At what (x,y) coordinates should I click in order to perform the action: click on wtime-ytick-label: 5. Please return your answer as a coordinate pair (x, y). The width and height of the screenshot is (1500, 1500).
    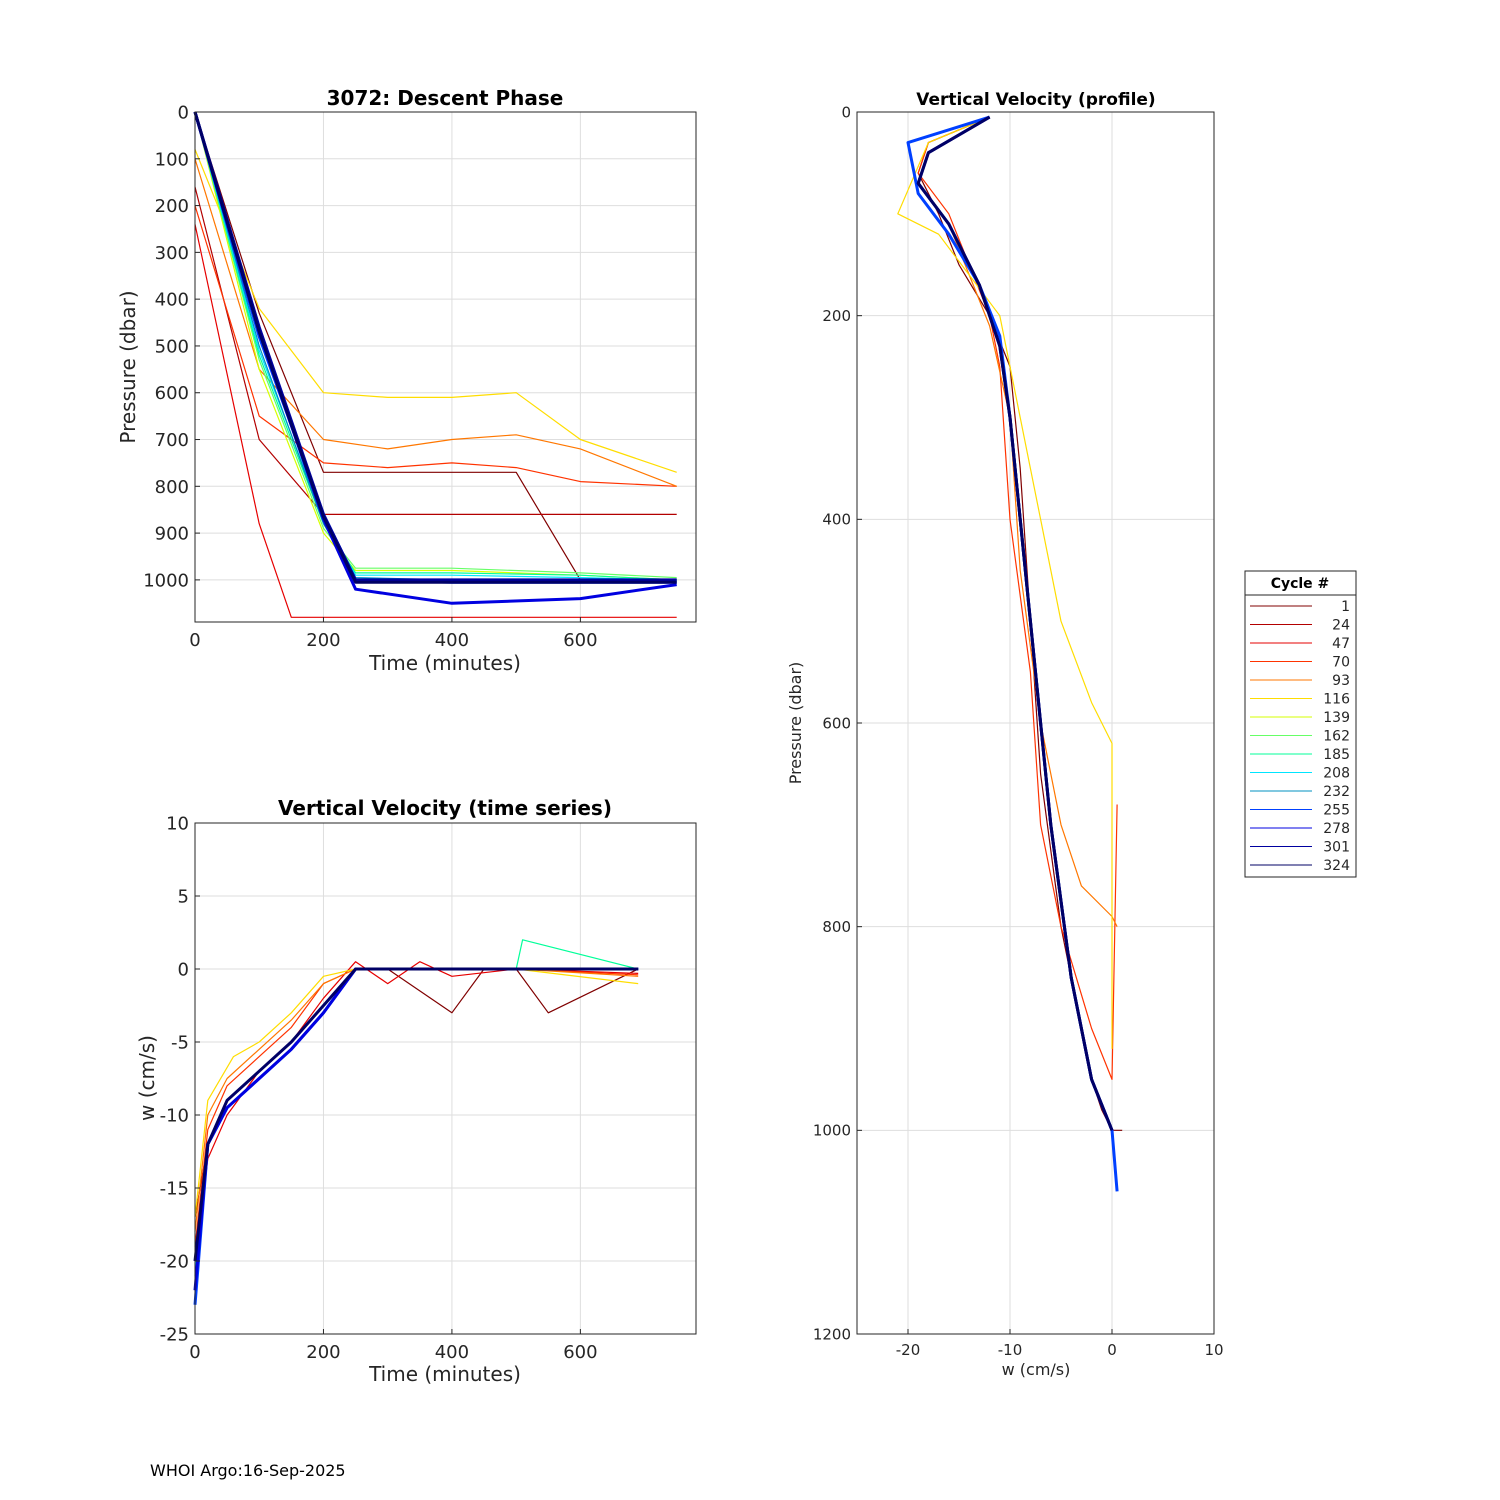
    Looking at the image, I should click on (183, 896).